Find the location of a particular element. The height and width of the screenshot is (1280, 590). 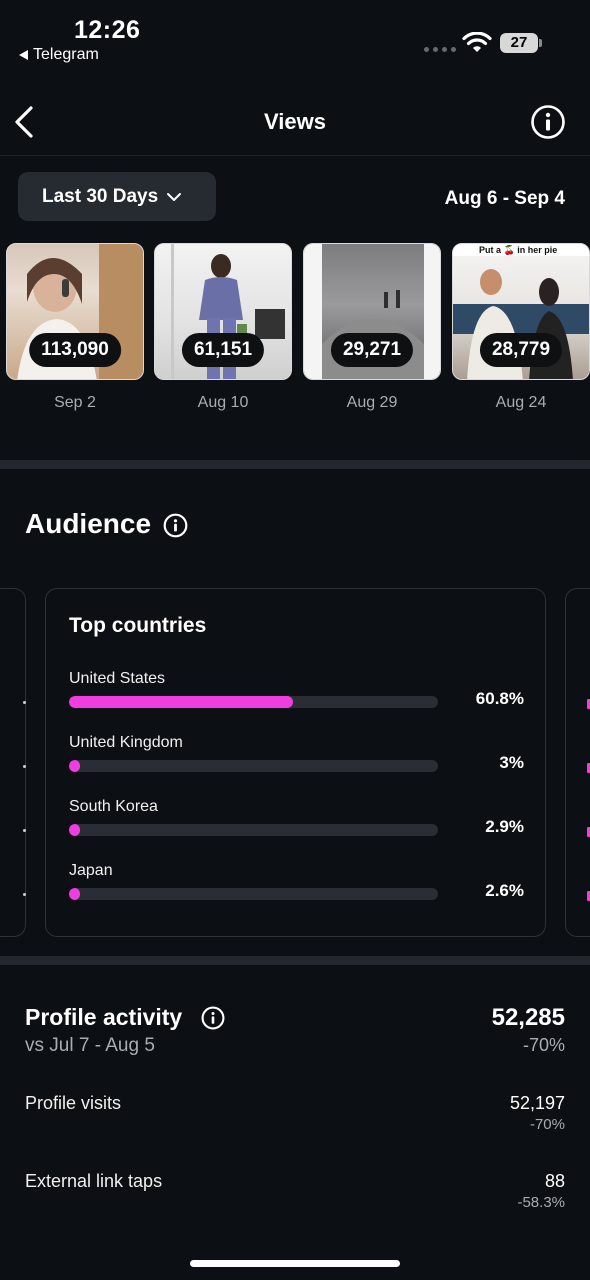

chevron-down-icon is located at coordinates (174, 196).